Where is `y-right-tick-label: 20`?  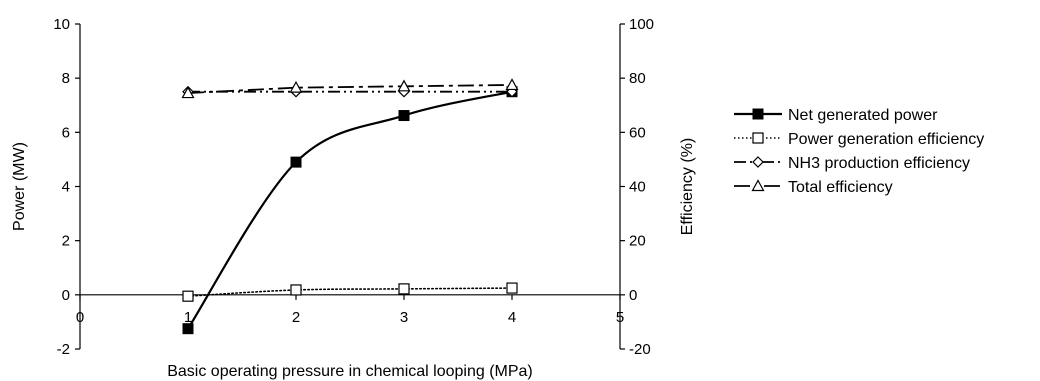
y-right-tick-label: 20 is located at coordinates (637, 241).